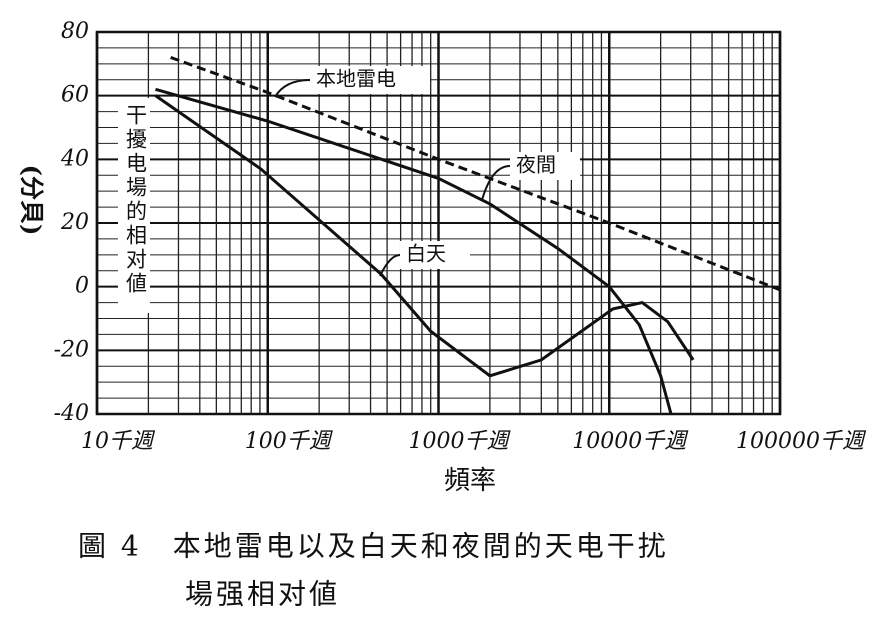  Describe the element at coordinates (118, 441) in the screenshot. I see `x-tick-label: 10千週` at that location.